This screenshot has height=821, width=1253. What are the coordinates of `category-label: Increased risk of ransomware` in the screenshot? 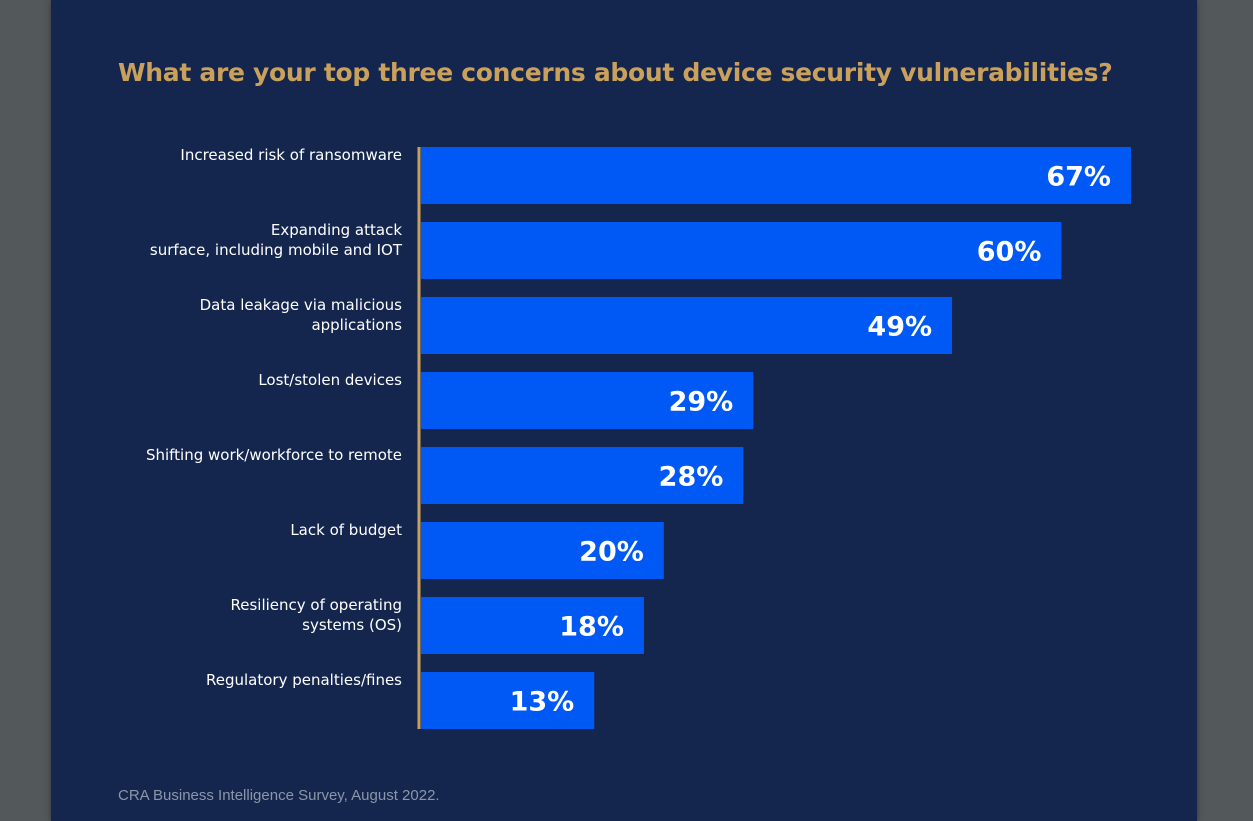 It's located at (291, 155).